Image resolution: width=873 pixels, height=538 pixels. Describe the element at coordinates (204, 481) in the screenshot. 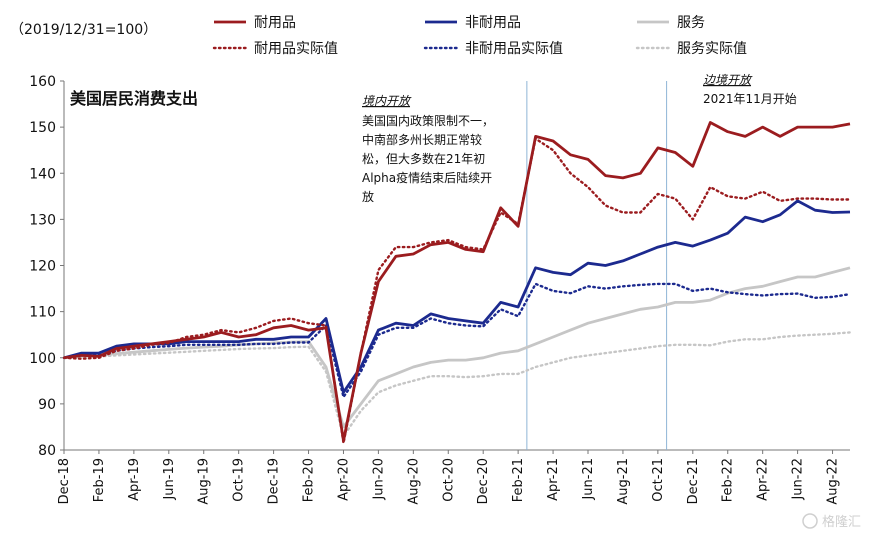

I see `x-tick-label: Aug-19` at that location.